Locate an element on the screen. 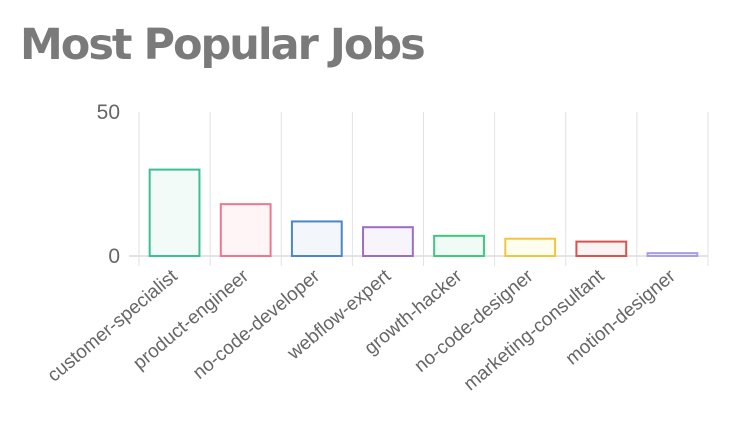  bar-no-code-developer is located at coordinates (316, 239).